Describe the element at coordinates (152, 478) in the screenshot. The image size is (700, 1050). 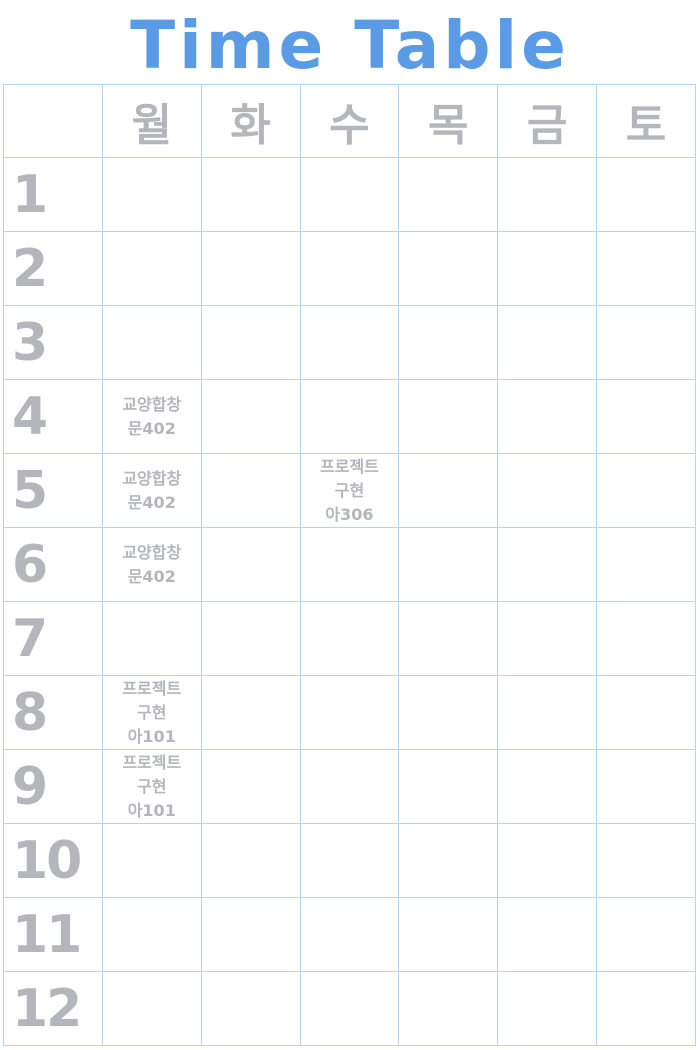
I see `class-entry-line: 교양합창` at that location.